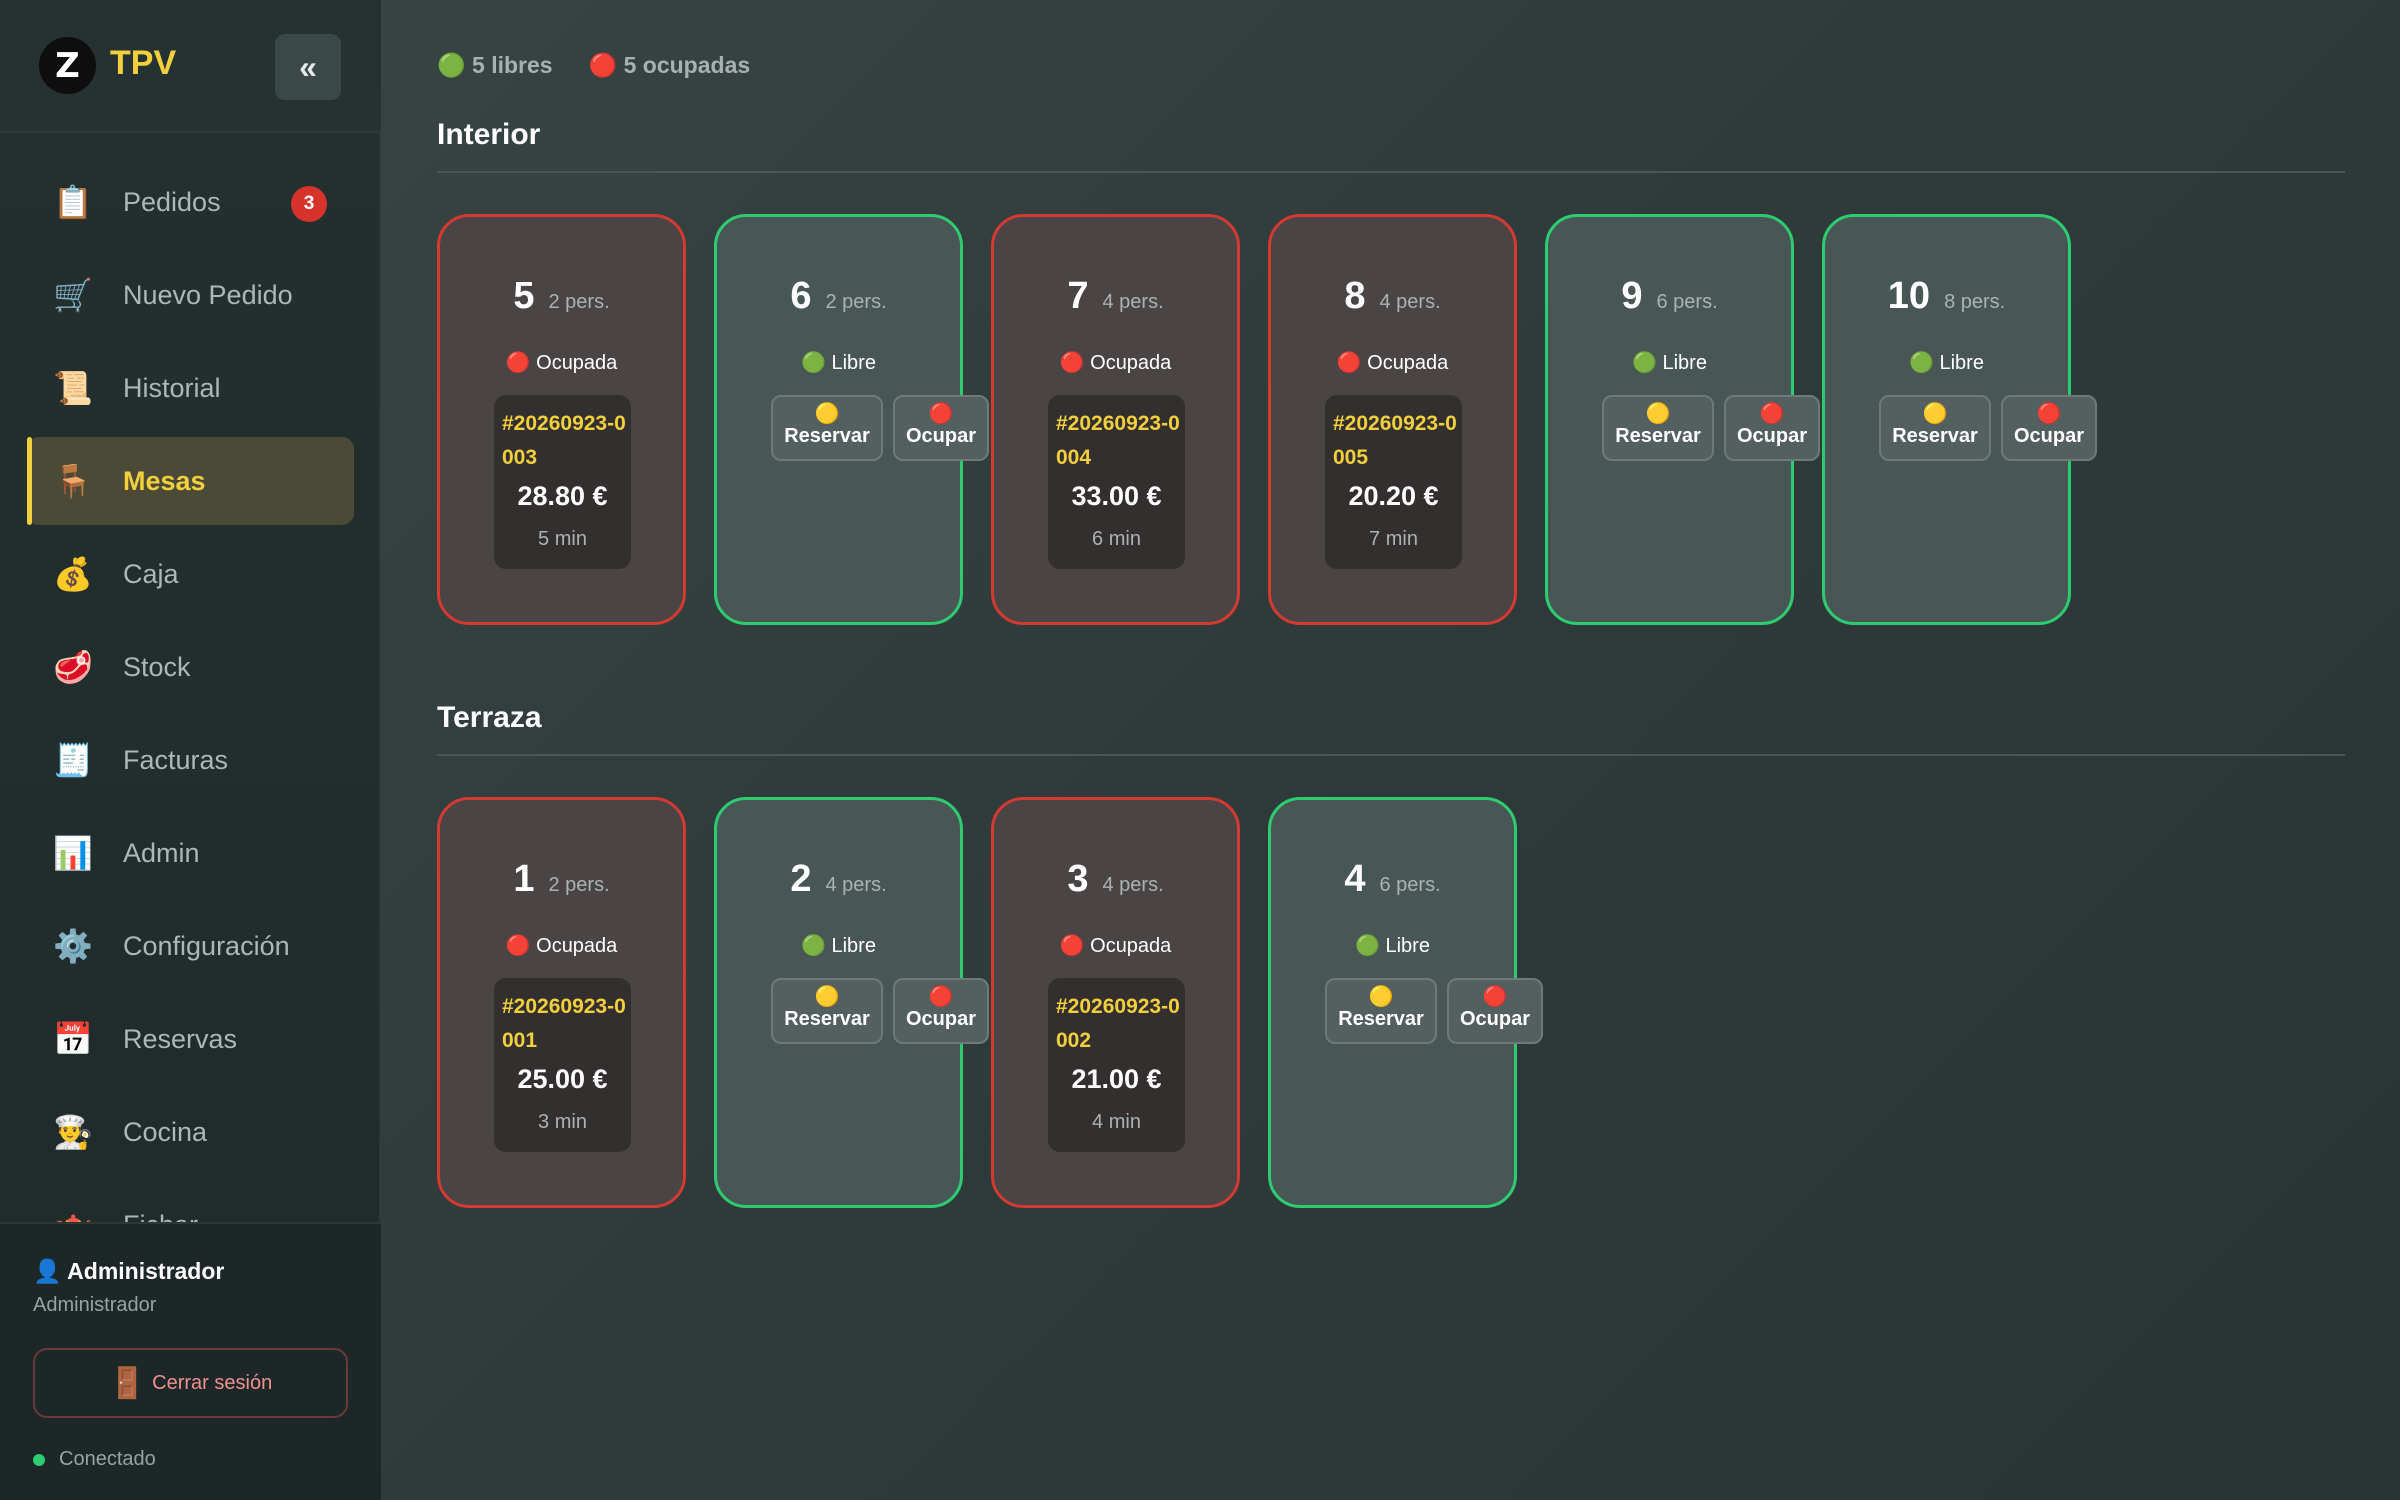 This screenshot has width=2400, height=1500. I want to click on sidebar-item-9: 📅 Reservas, so click(190, 1039).